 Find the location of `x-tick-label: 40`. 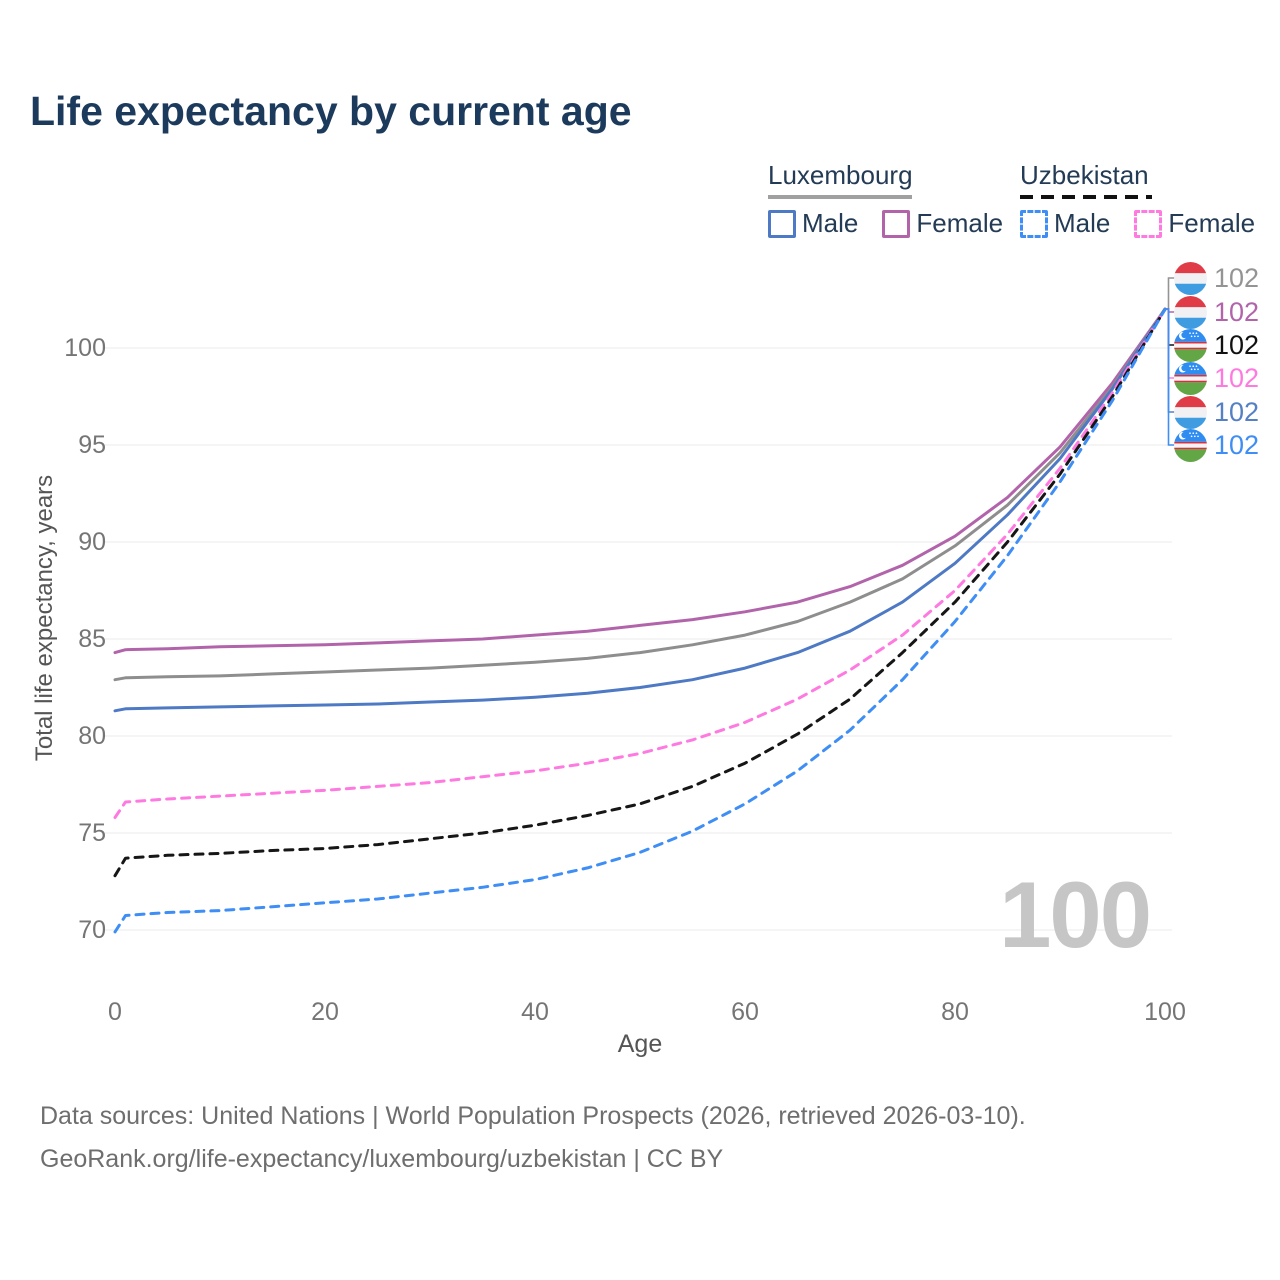

x-tick-label: 40 is located at coordinates (535, 1012).